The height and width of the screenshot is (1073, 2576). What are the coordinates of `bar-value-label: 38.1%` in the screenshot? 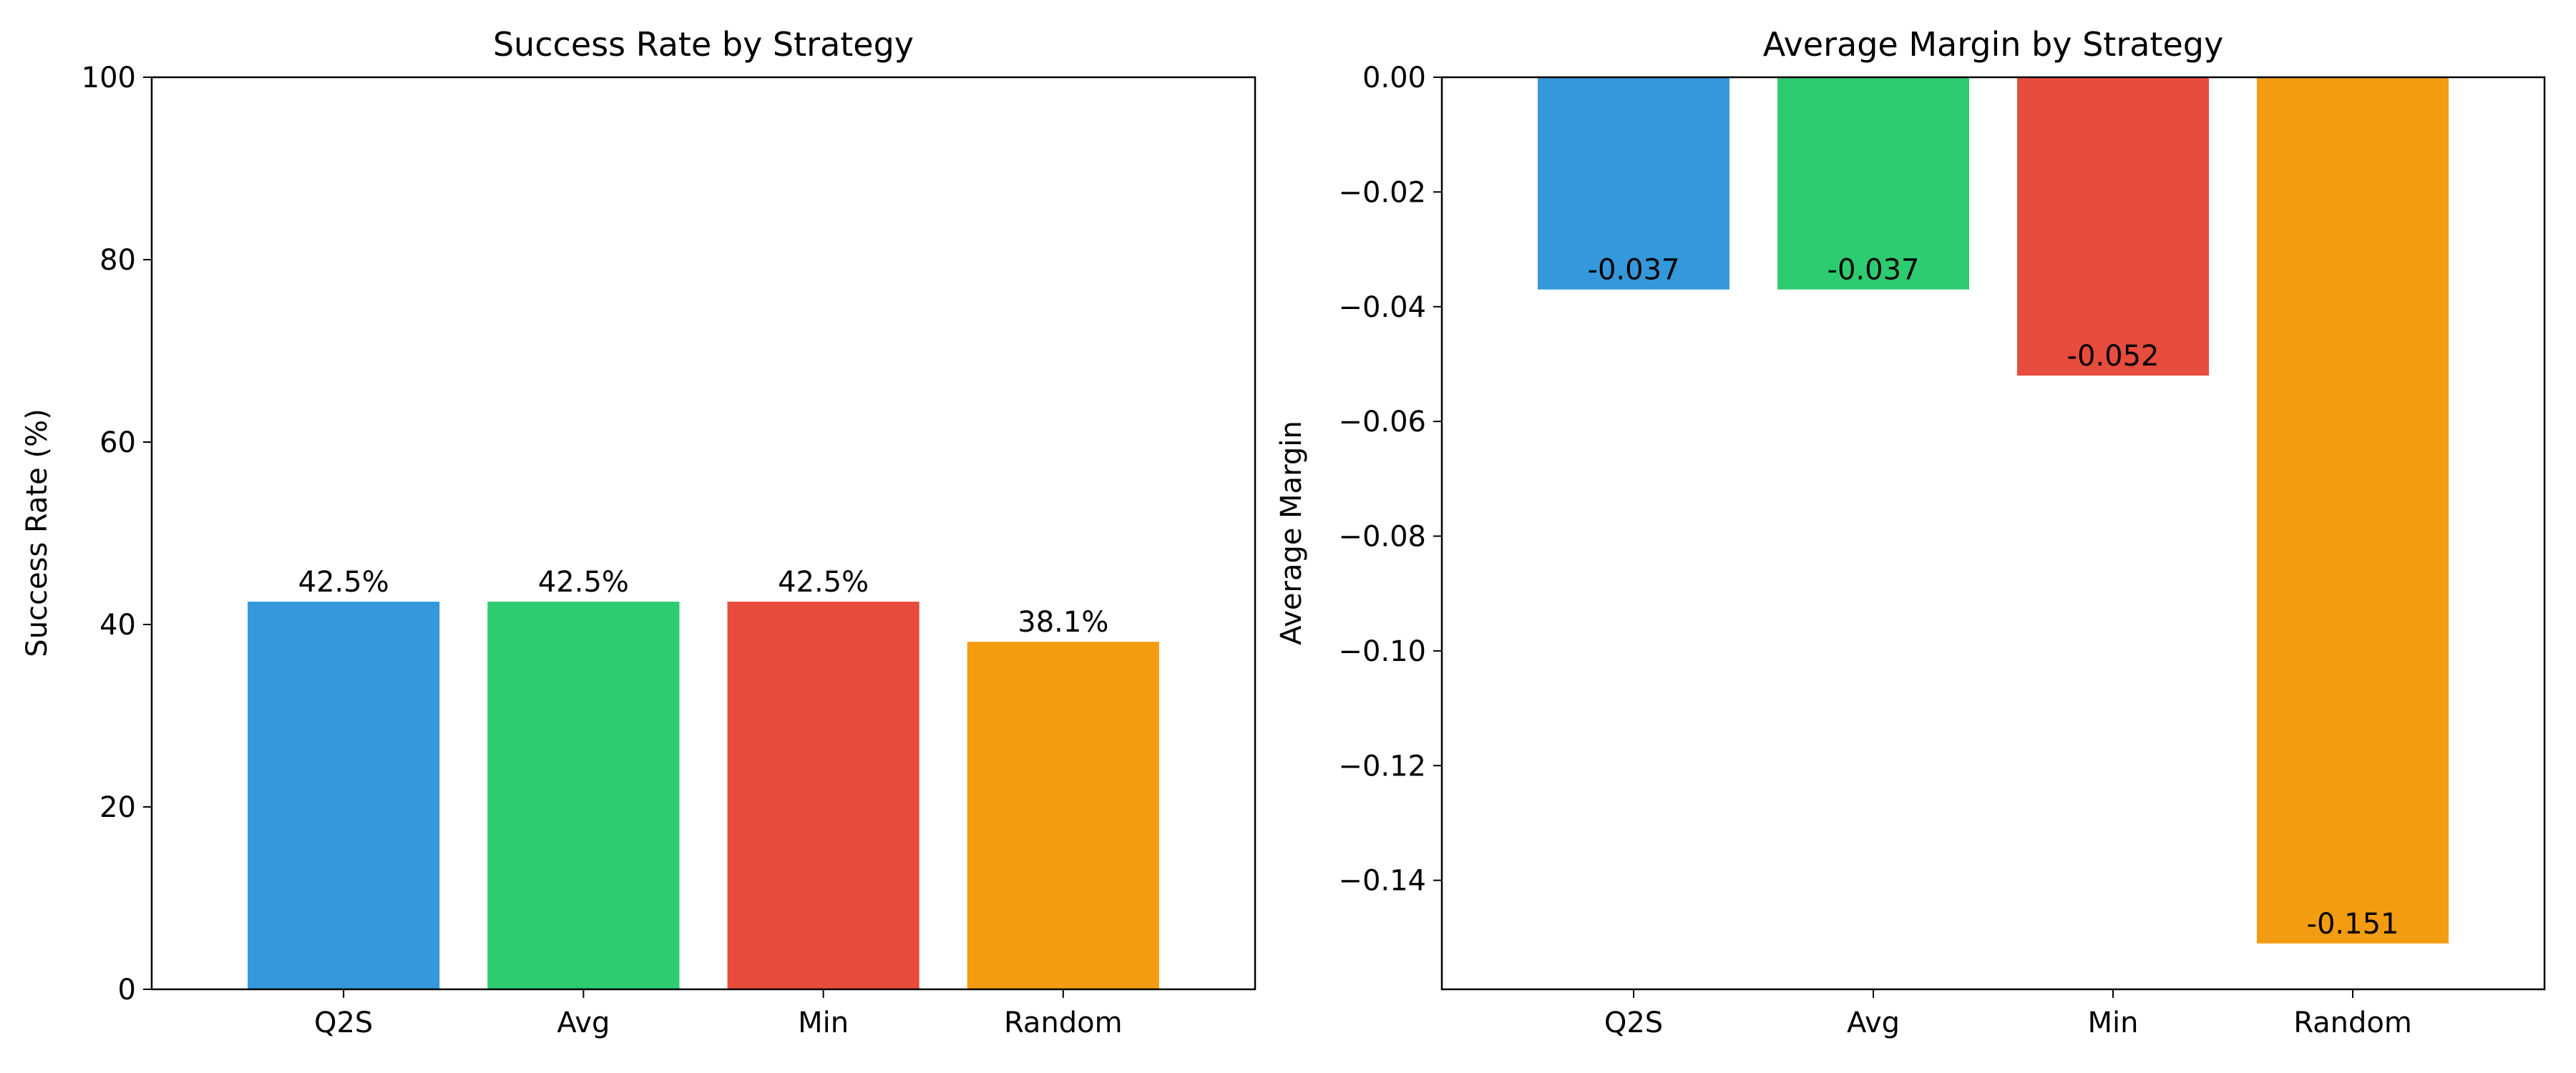 It's located at (1063, 622).